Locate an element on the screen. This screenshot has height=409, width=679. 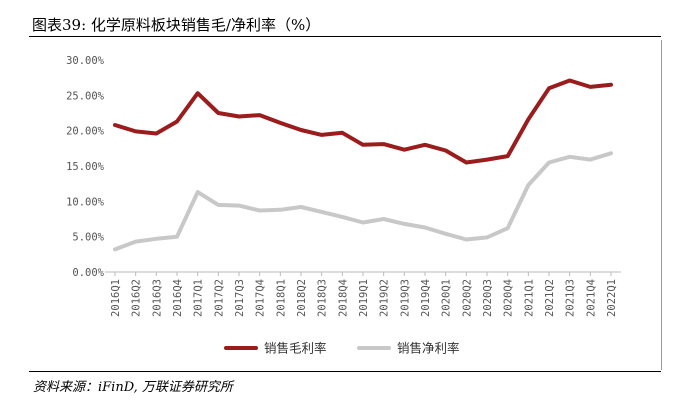
x-tick-label: 2021Q4 is located at coordinates (591, 298).